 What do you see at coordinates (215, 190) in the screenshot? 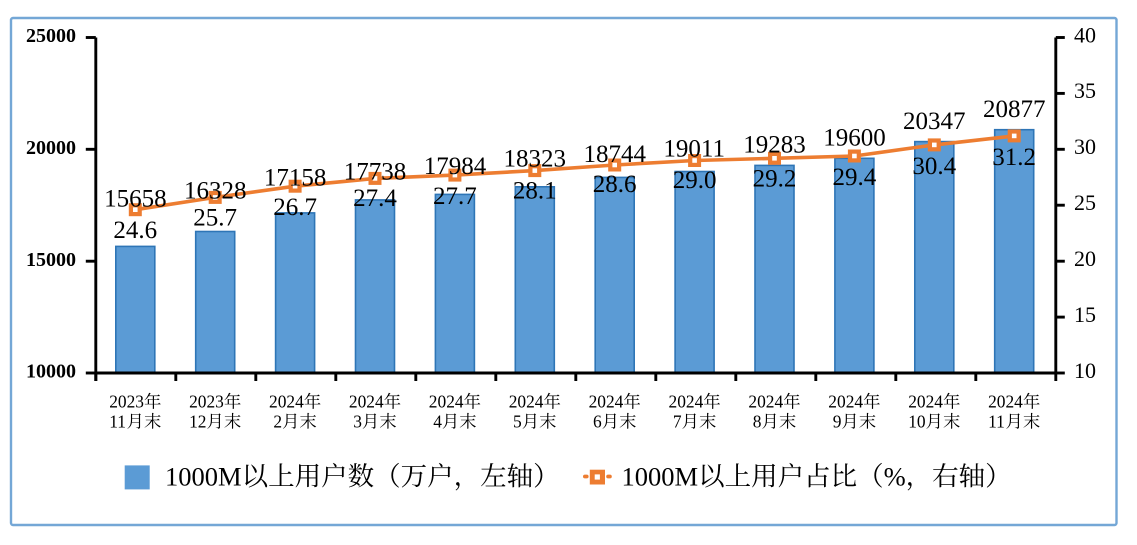
I see `svg-text: 16328` at bounding box center [215, 190].